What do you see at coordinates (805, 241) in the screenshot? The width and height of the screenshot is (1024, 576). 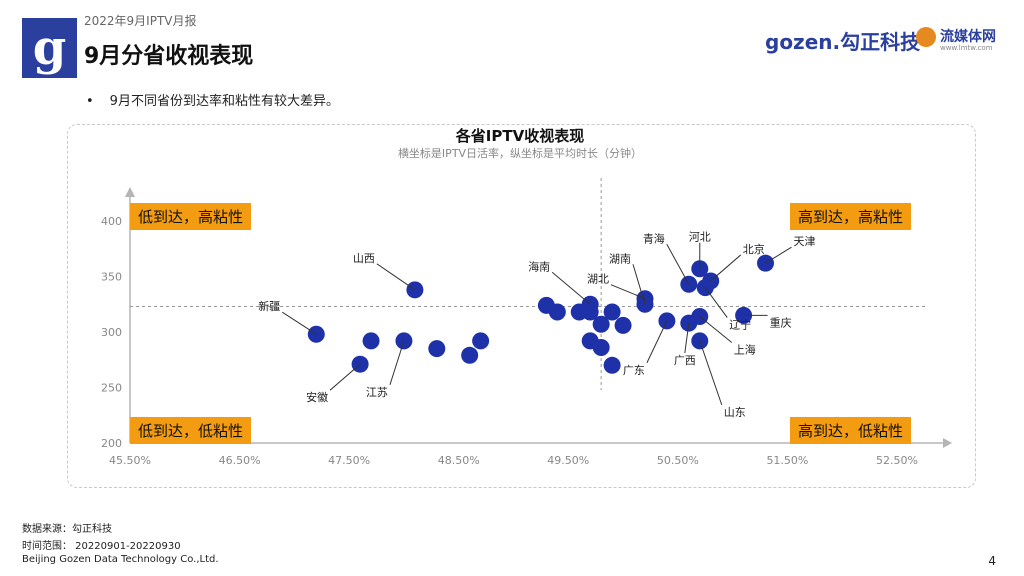 I see `province-label: 天津` at bounding box center [805, 241].